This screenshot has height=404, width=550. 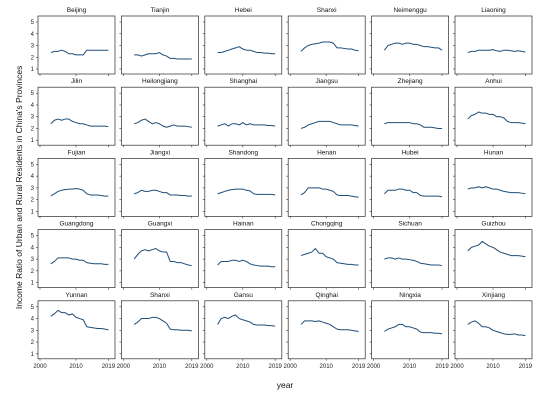 I want to click on panel-2: Tianjin, so click(x=159, y=41).